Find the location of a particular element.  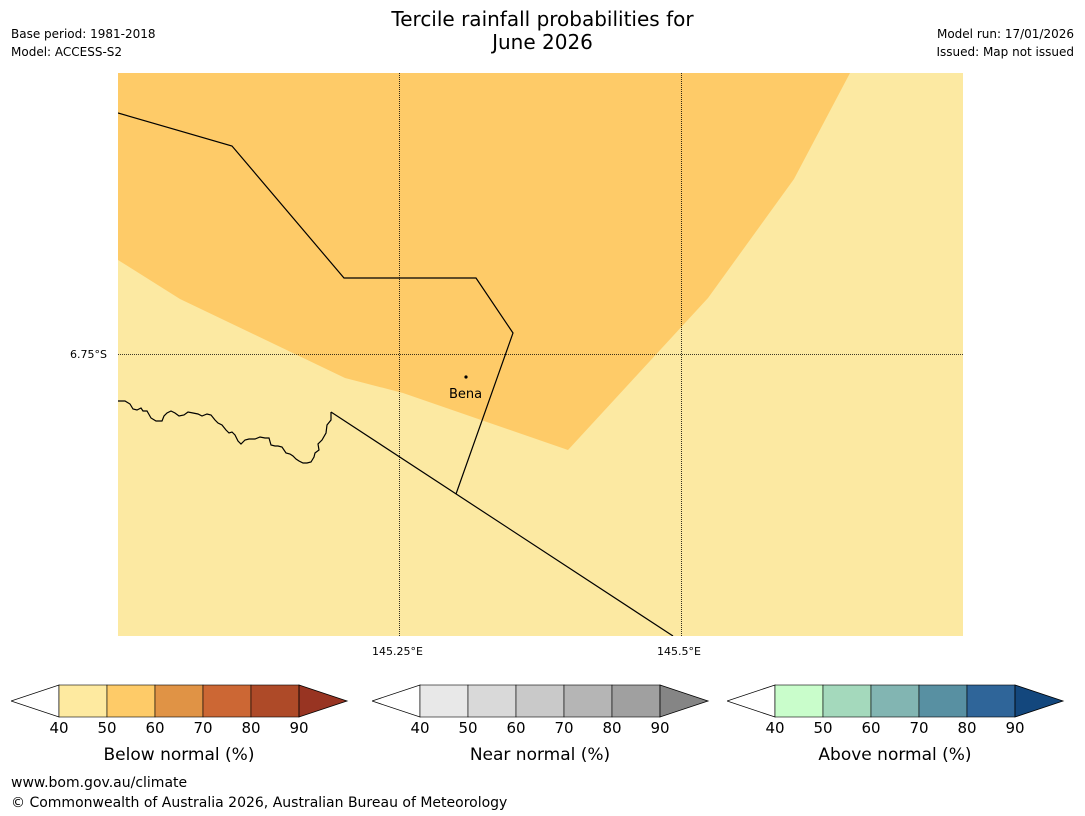

below-normal-tick-40: 40 is located at coordinates (59, 728).